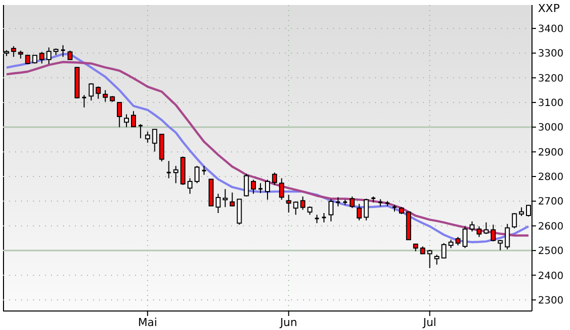 Image resolution: width=570 pixels, height=330 pixels. I want to click on y-tick-label: 3100, so click(551, 104).